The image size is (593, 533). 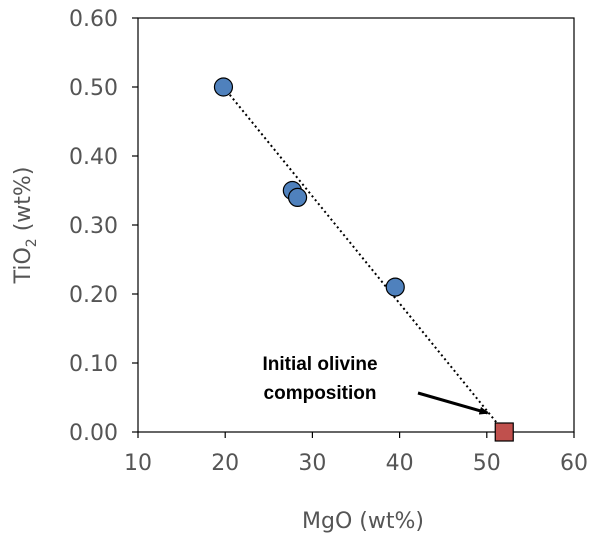 What do you see at coordinates (93, 226) in the screenshot?
I see `y-tick-label: 0.30` at bounding box center [93, 226].